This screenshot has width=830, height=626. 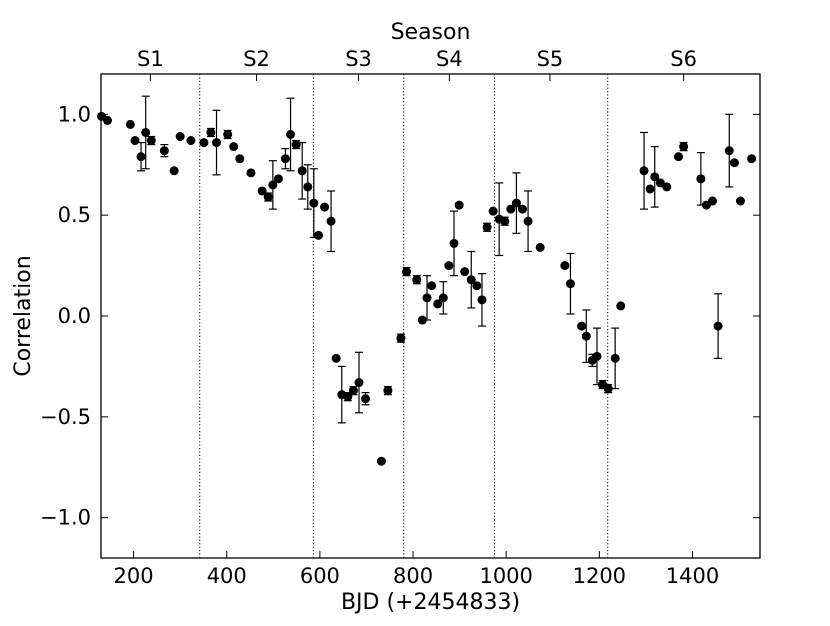 I want to click on season-label: S3, so click(x=358, y=59).